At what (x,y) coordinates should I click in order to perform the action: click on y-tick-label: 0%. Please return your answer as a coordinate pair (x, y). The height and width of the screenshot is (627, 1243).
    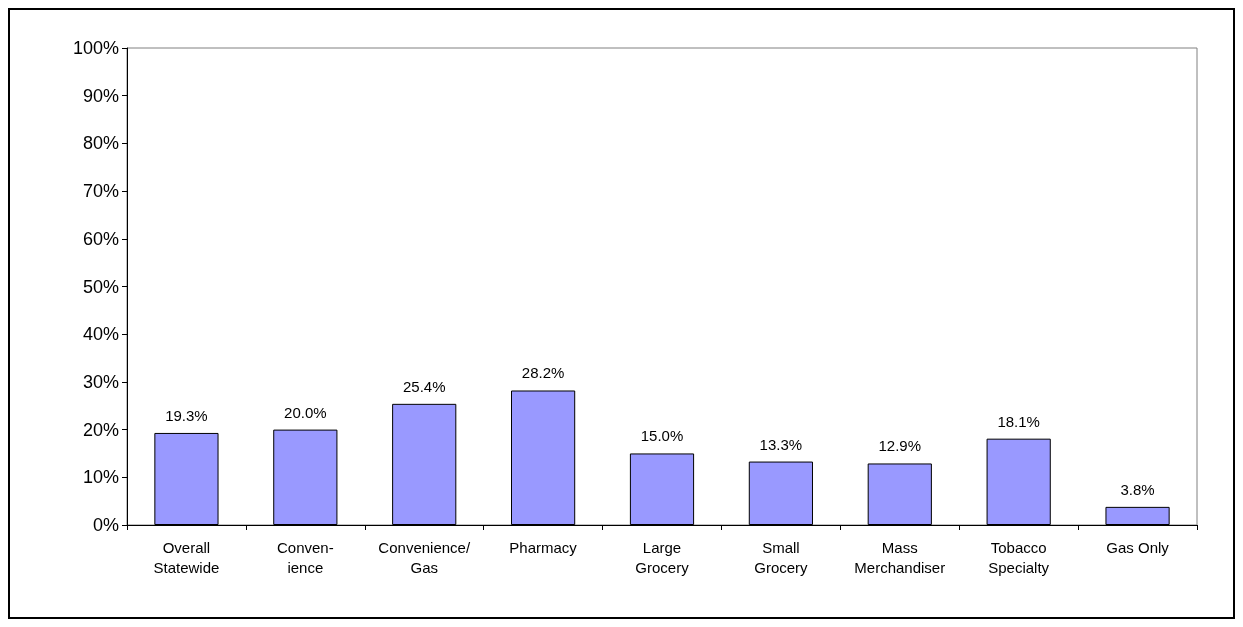
    Looking at the image, I should click on (105, 525).